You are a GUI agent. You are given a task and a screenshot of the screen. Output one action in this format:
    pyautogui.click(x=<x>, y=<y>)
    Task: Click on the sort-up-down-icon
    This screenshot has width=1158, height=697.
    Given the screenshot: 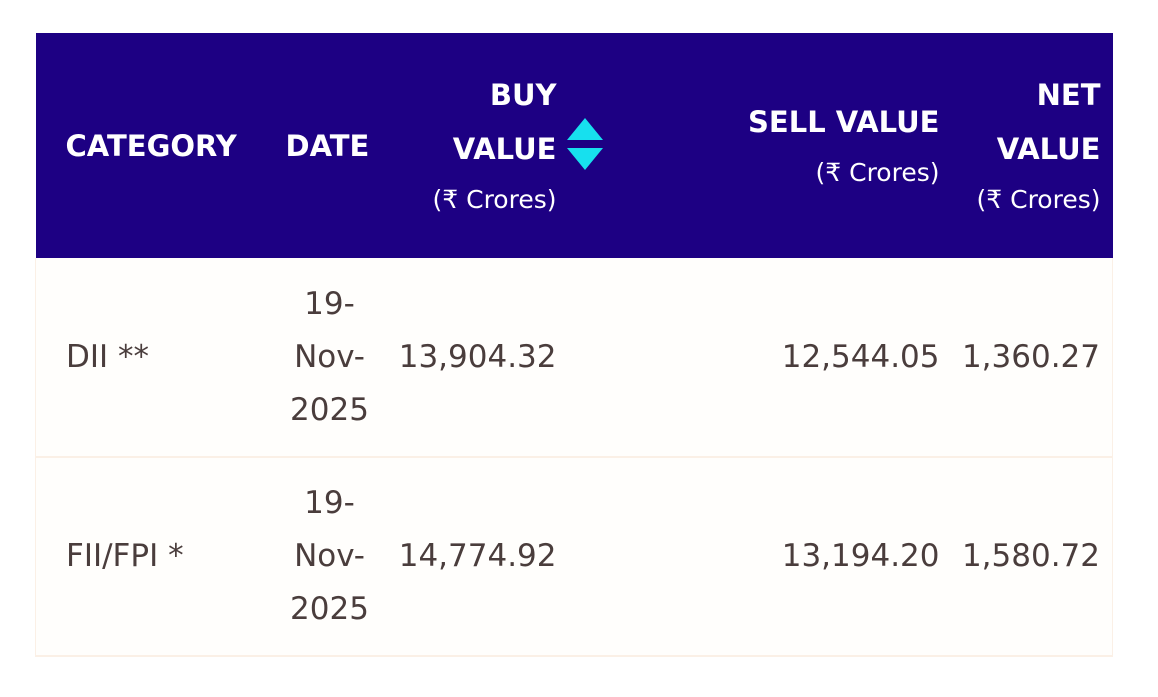 What is the action you would take?
    pyautogui.click(x=584, y=146)
    